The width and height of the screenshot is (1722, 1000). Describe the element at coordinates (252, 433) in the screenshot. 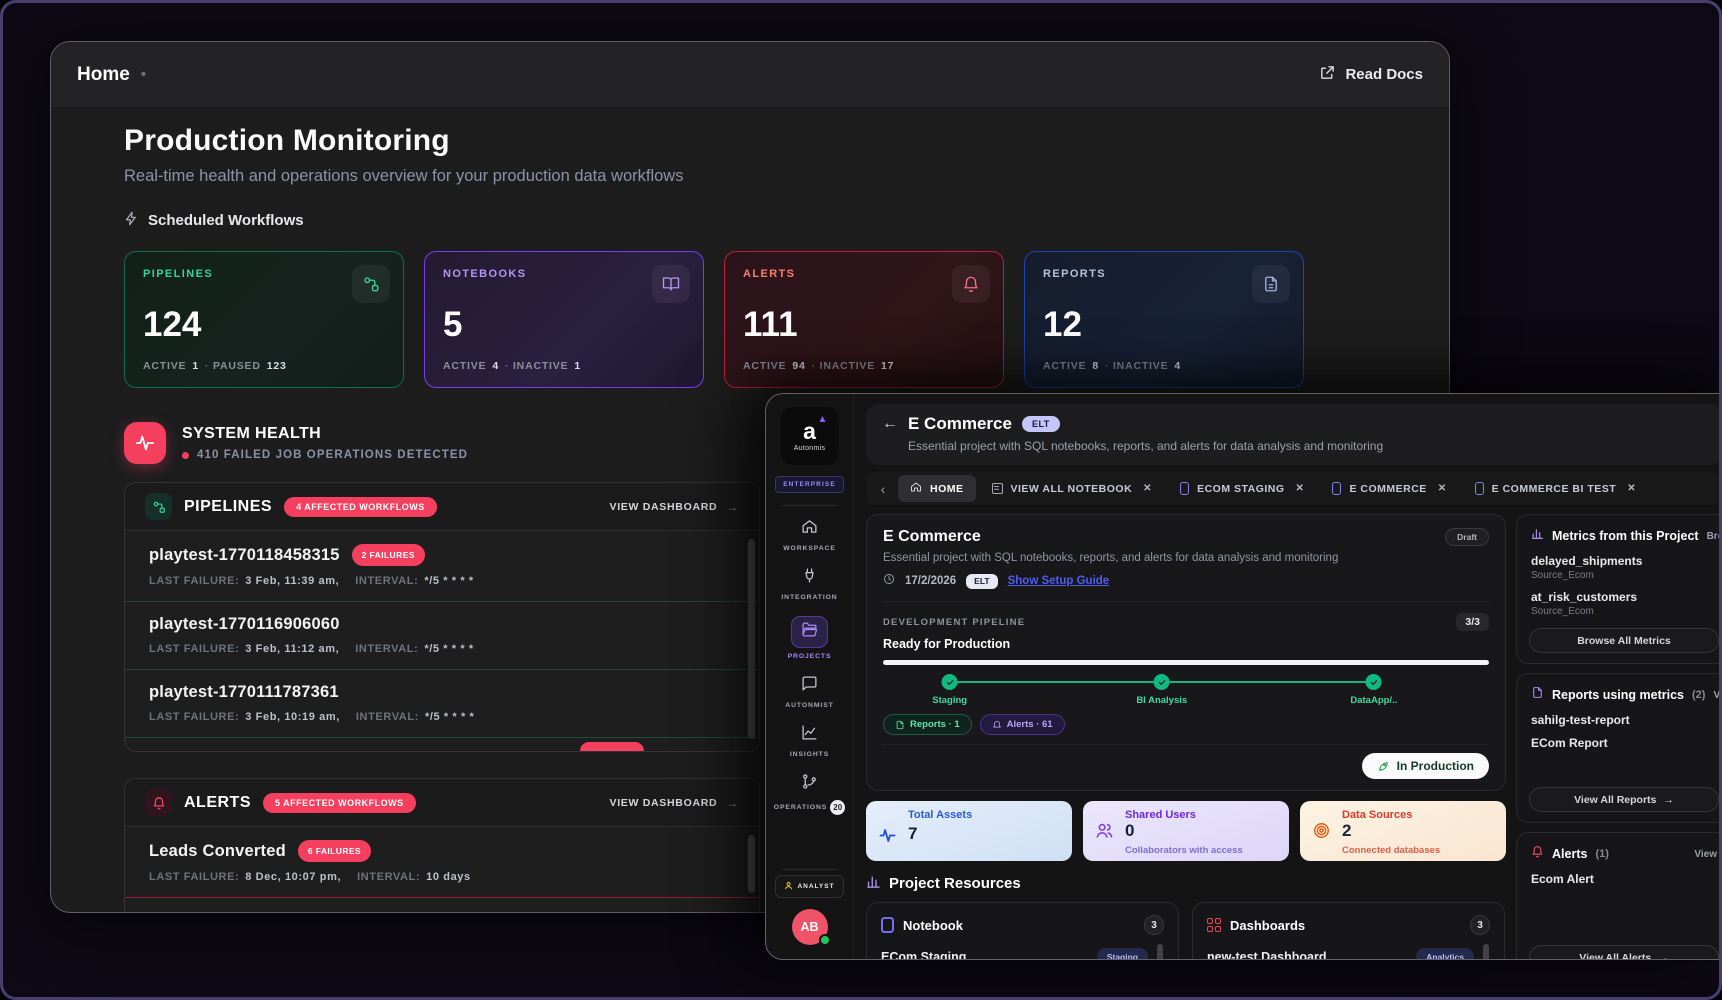

I see `system-health-title: SYSTEM HEALTH` at that location.